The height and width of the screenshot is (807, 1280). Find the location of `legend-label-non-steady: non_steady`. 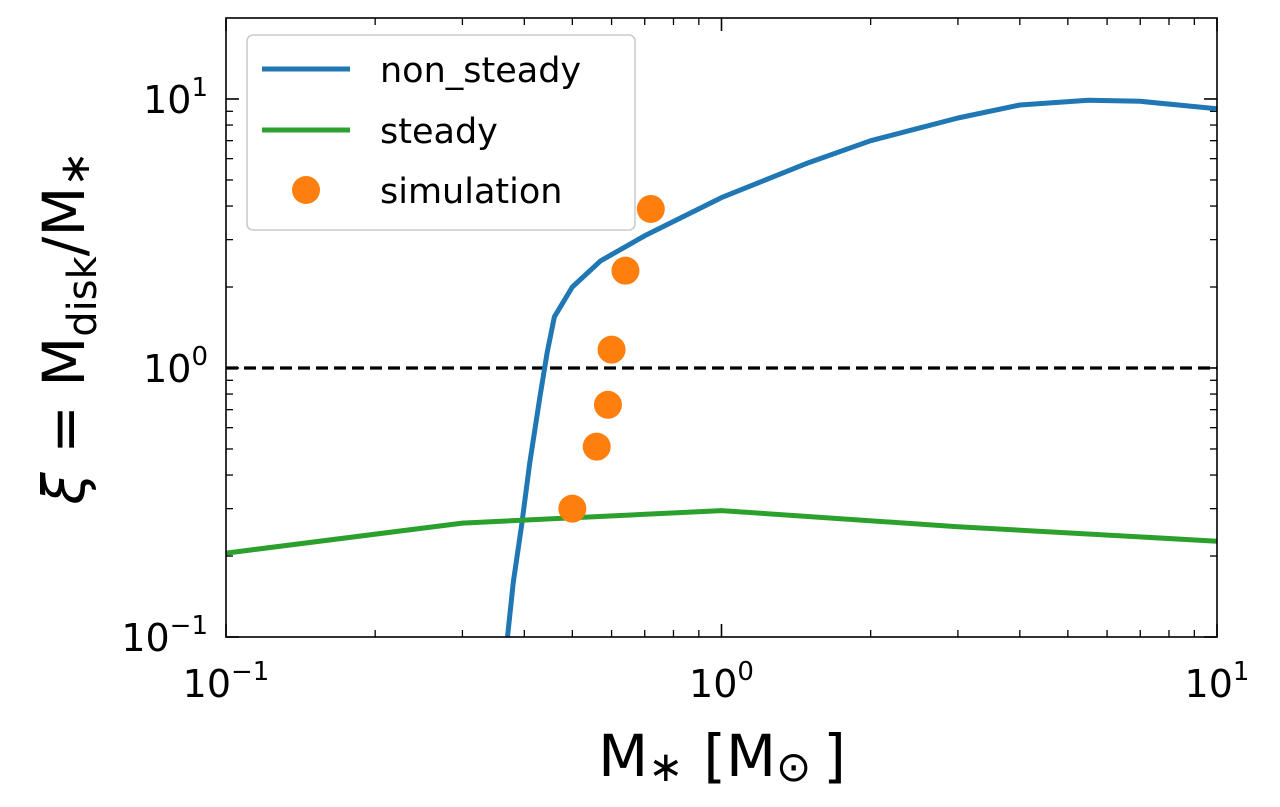

legend-label-non-steady: non_steady is located at coordinates (480, 71).